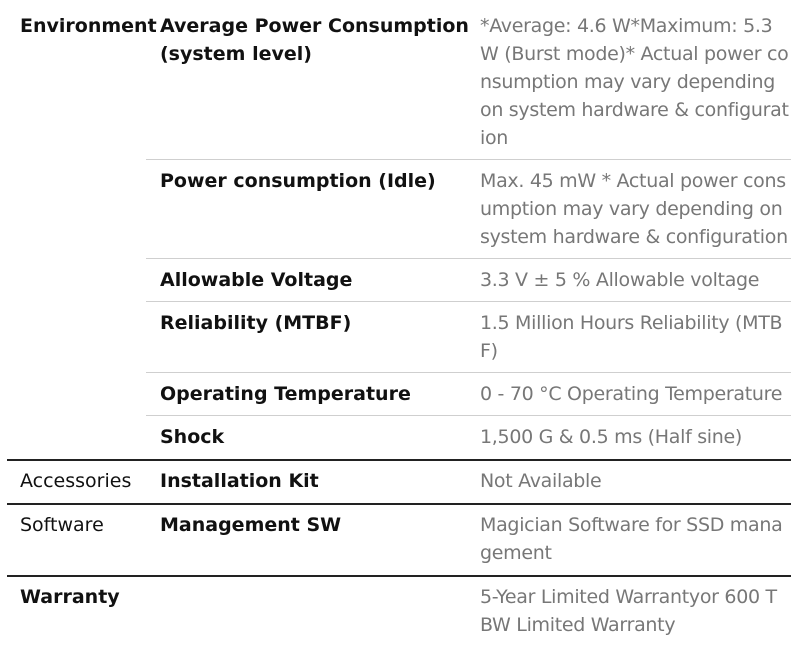 The height and width of the screenshot is (645, 791). Describe the element at coordinates (76, 481) in the screenshot. I see `category-accessories: Accessories` at that location.